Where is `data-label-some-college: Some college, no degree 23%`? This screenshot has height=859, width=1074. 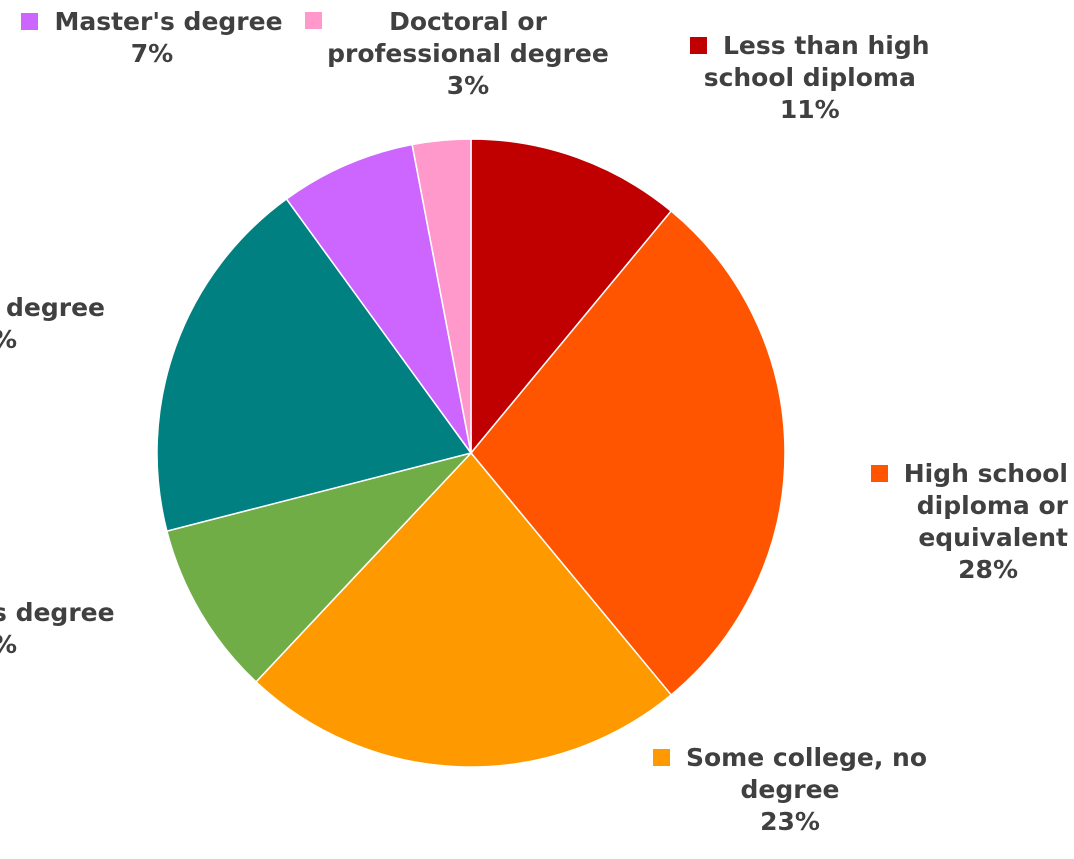 data-label-some-college: Some college, no degree 23% is located at coordinates (790, 790).